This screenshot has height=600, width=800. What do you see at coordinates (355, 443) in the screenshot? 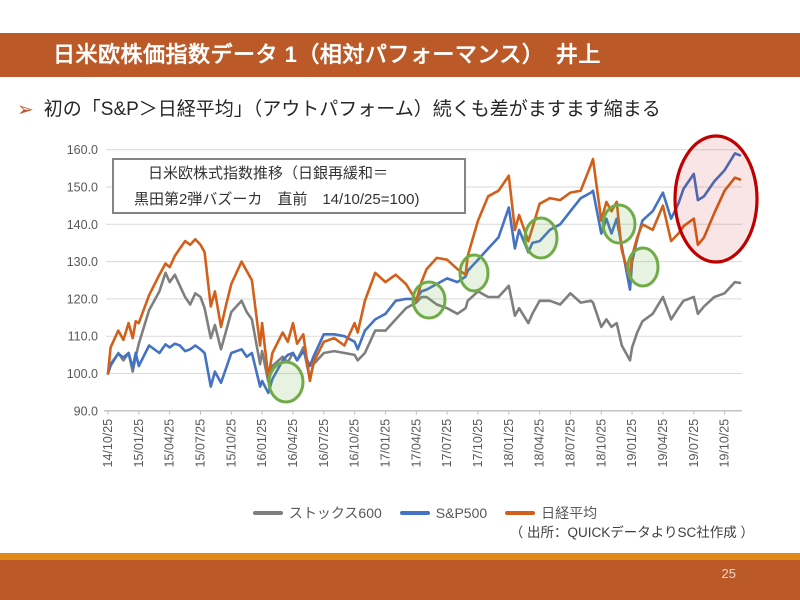
I see `x-tick-label: 16/10/25` at bounding box center [355, 443].